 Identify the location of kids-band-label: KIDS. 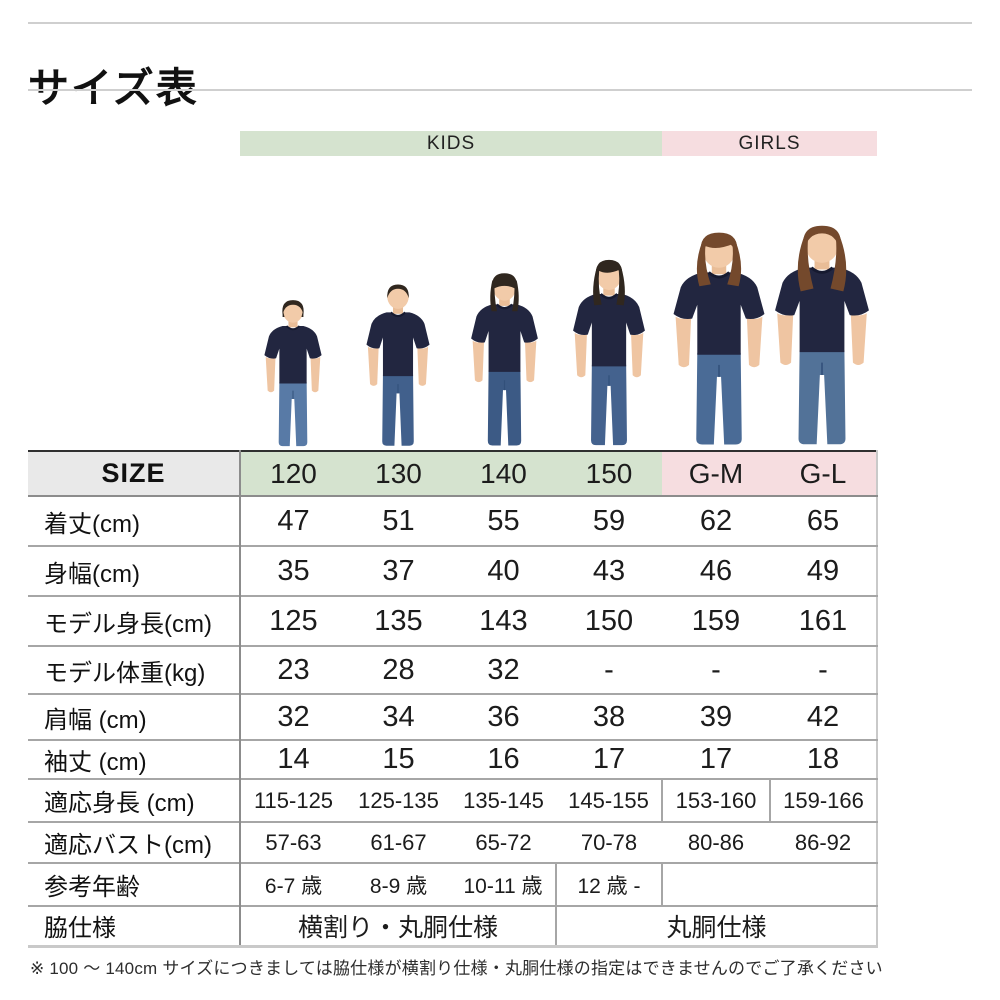
(451, 143).